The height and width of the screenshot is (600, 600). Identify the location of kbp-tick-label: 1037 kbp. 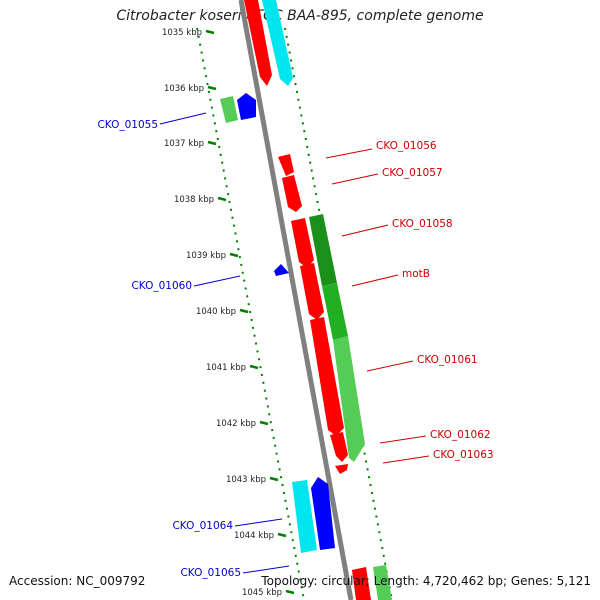
(184, 144).